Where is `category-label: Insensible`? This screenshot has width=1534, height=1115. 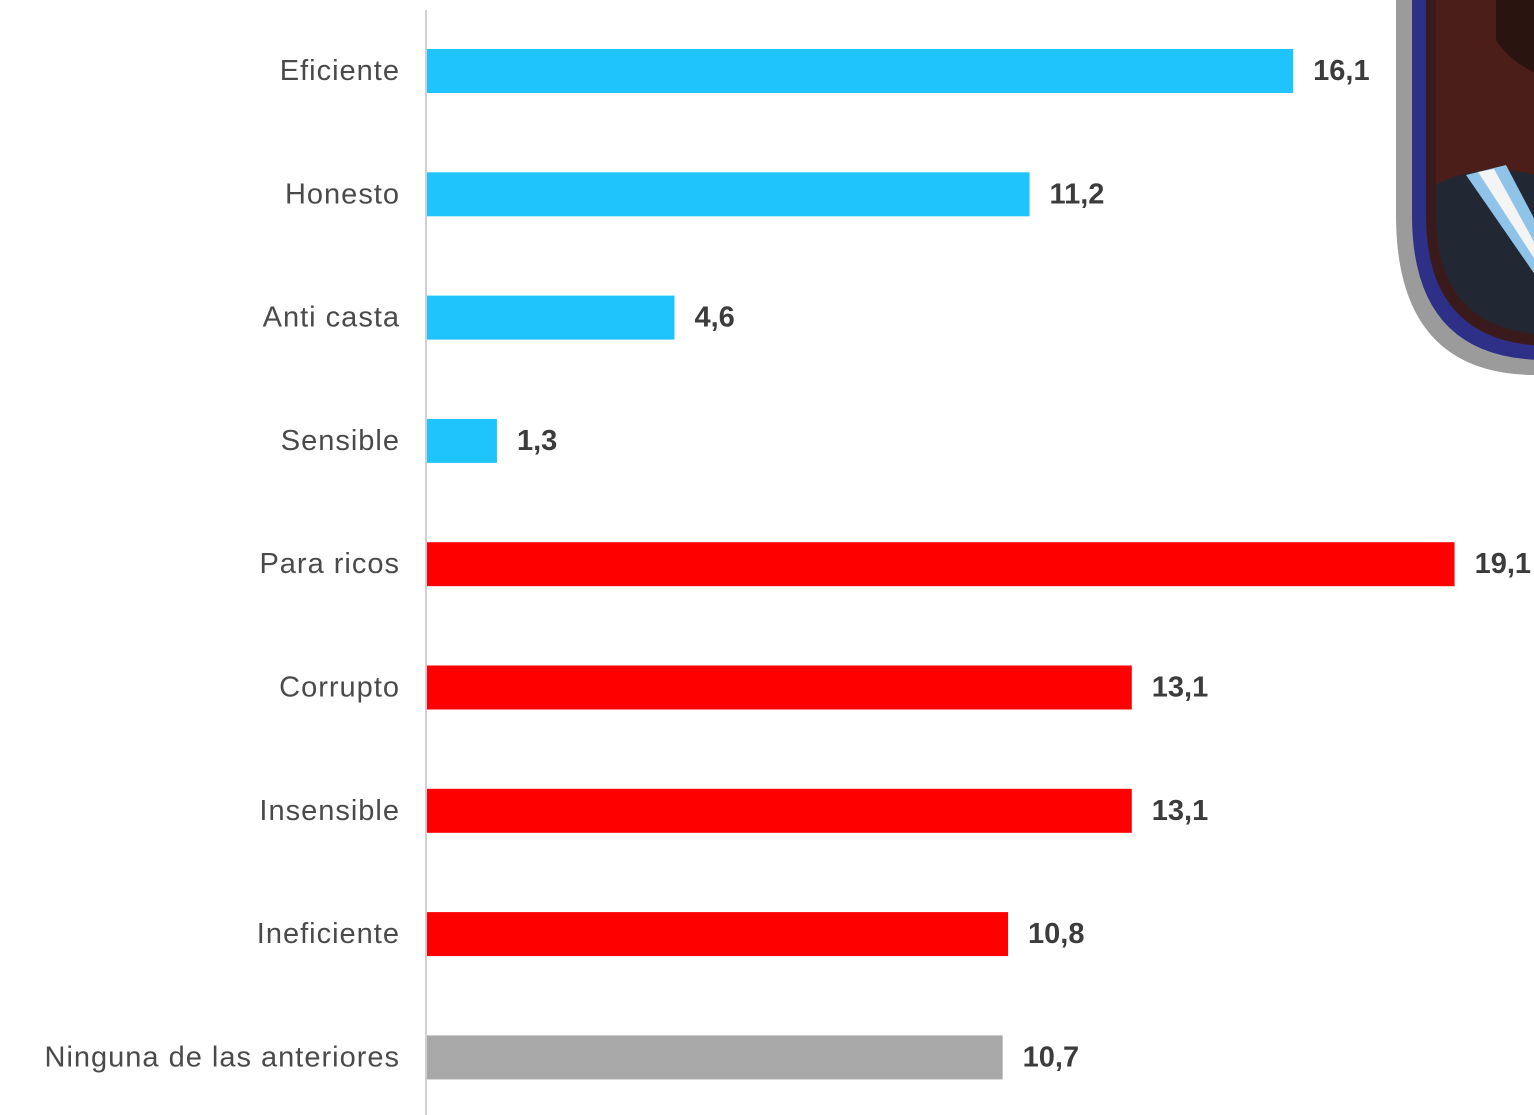 category-label: Insensible is located at coordinates (329, 811).